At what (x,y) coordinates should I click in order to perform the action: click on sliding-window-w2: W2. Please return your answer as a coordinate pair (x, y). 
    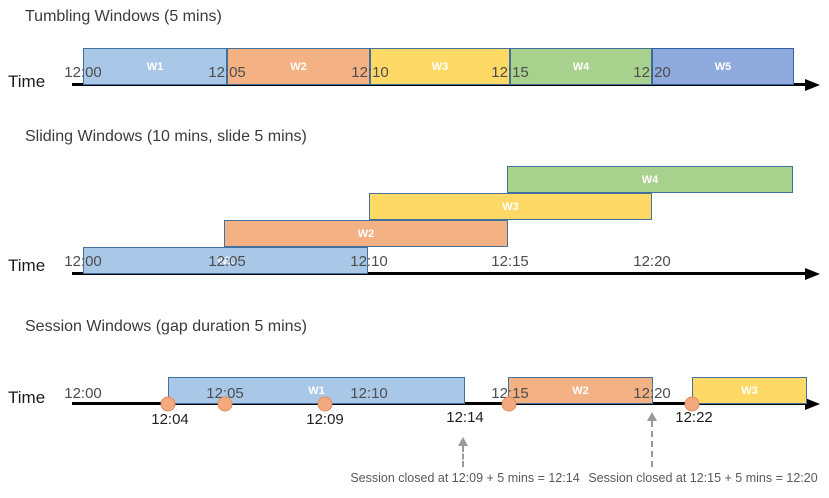
    Looking at the image, I should click on (366, 233).